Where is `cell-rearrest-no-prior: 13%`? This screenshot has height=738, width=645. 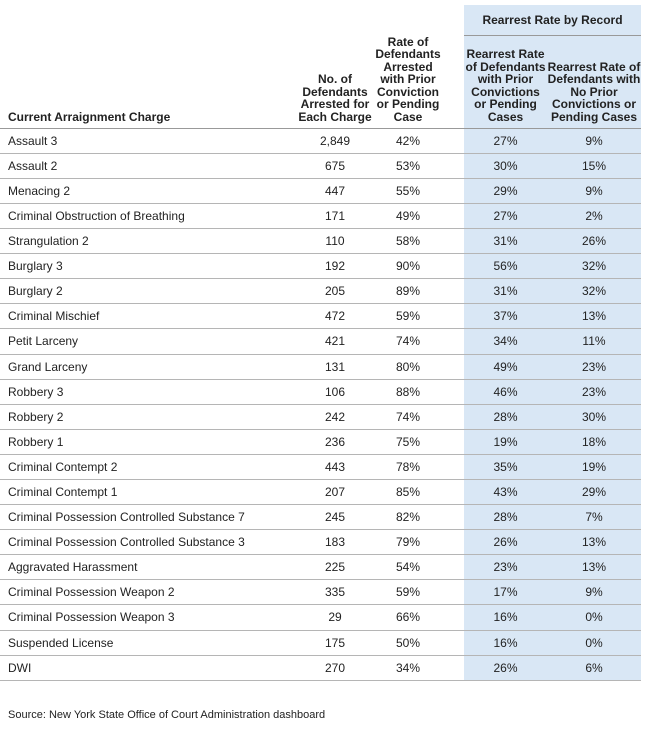 cell-rearrest-no-prior: 13% is located at coordinates (594, 567).